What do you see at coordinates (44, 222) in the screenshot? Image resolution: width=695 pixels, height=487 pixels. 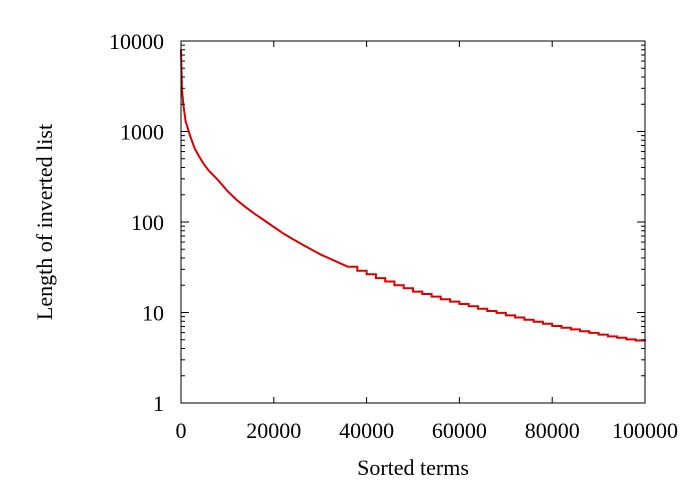 I see `y-axis-label: Length of inverted list` at bounding box center [44, 222].